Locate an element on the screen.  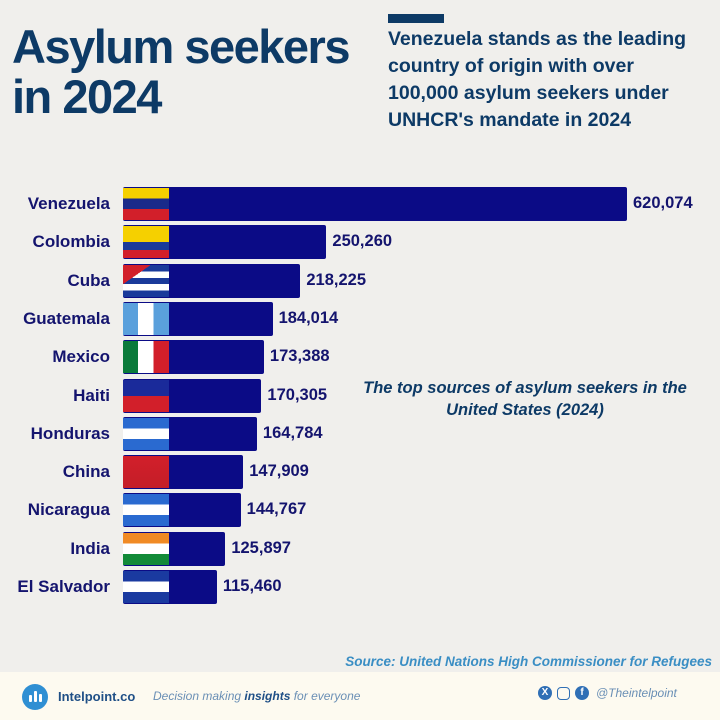
category-label: China is located at coordinates (86, 472).